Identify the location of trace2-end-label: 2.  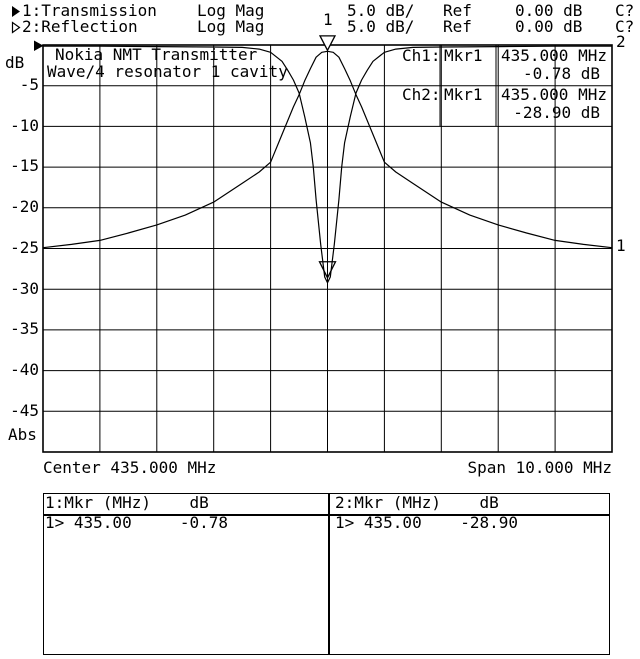
(621, 41).